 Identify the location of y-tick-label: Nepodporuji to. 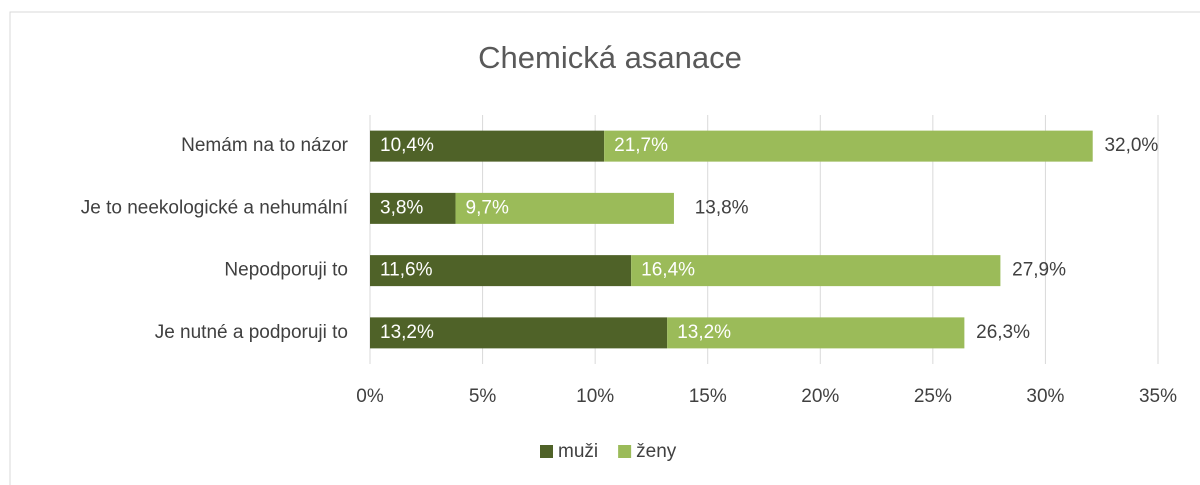
(286, 270).